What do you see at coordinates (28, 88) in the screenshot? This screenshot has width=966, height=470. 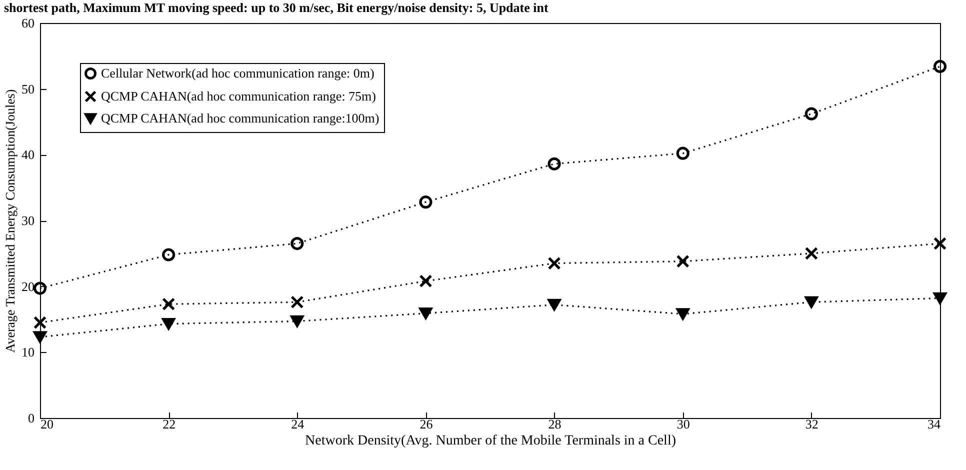 I see `y-tick-label: 50` at bounding box center [28, 88].